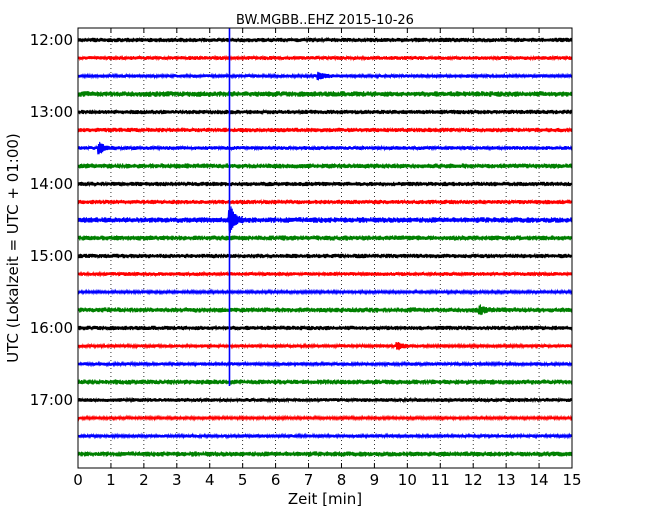  What do you see at coordinates (539, 480) in the screenshot?
I see `x-tick-label: 14` at bounding box center [539, 480].